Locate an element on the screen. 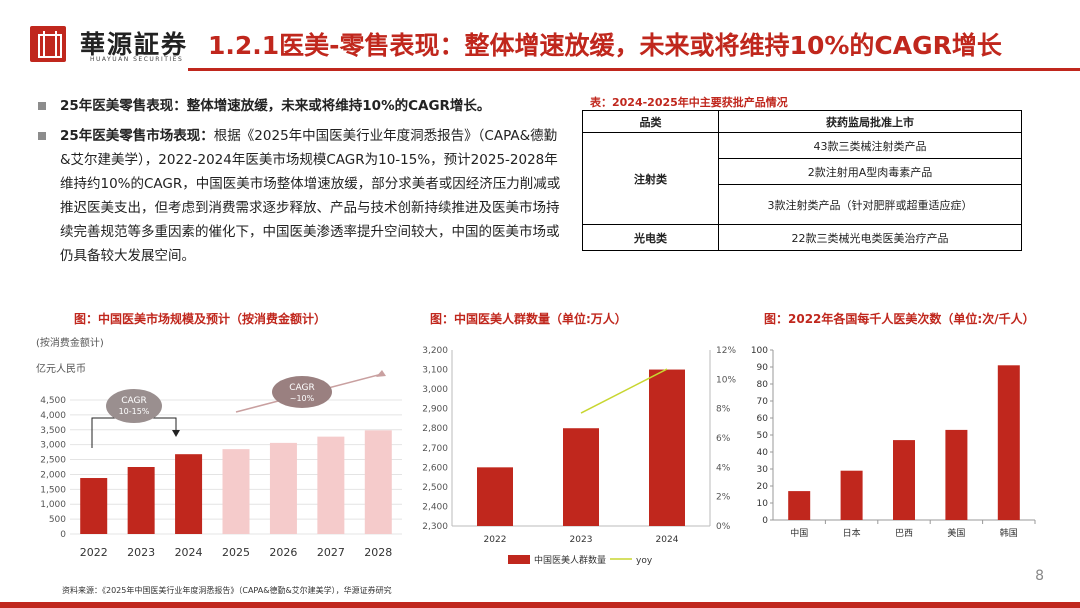 The image size is (1080, 608). table-row: 光电类 22款三类械光电类医美治疗产品 is located at coordinates (802, 237).